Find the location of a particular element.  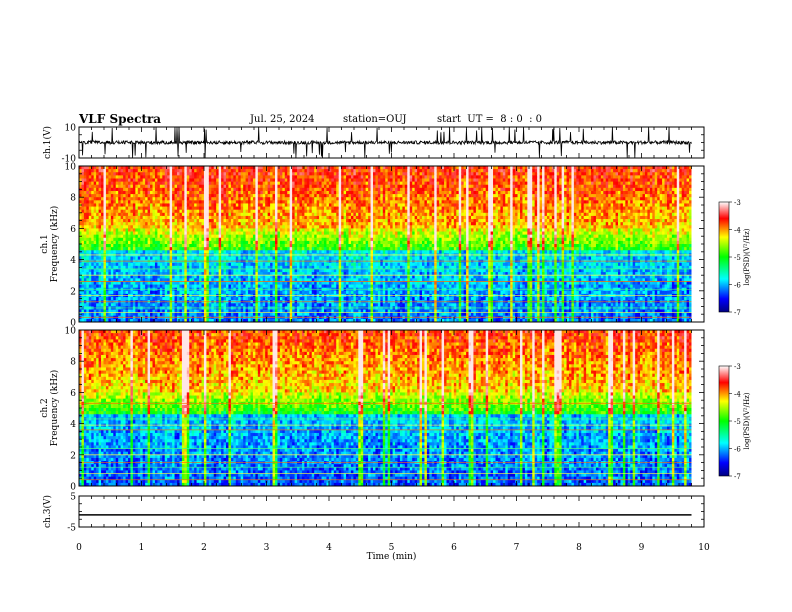

ch1-colorbar-tick-label: -3 is located at coordinates (737, 203).